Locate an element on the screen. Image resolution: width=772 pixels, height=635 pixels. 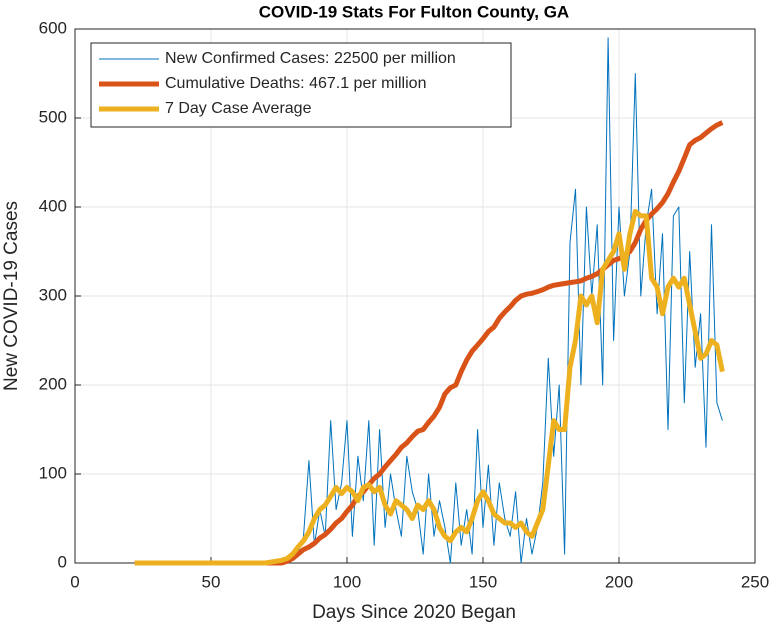
y-tick-label: 0 is located at coordinates (62, 561).